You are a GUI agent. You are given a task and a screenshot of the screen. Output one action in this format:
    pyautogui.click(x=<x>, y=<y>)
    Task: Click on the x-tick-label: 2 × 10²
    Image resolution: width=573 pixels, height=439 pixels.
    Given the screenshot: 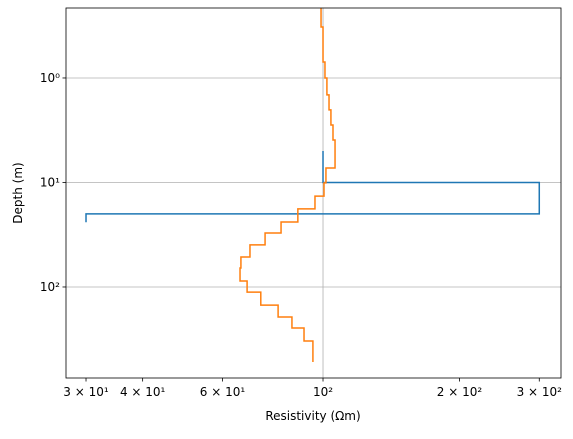 What is the action you would take?
    pyautogui.click(x=460, y=392)
    